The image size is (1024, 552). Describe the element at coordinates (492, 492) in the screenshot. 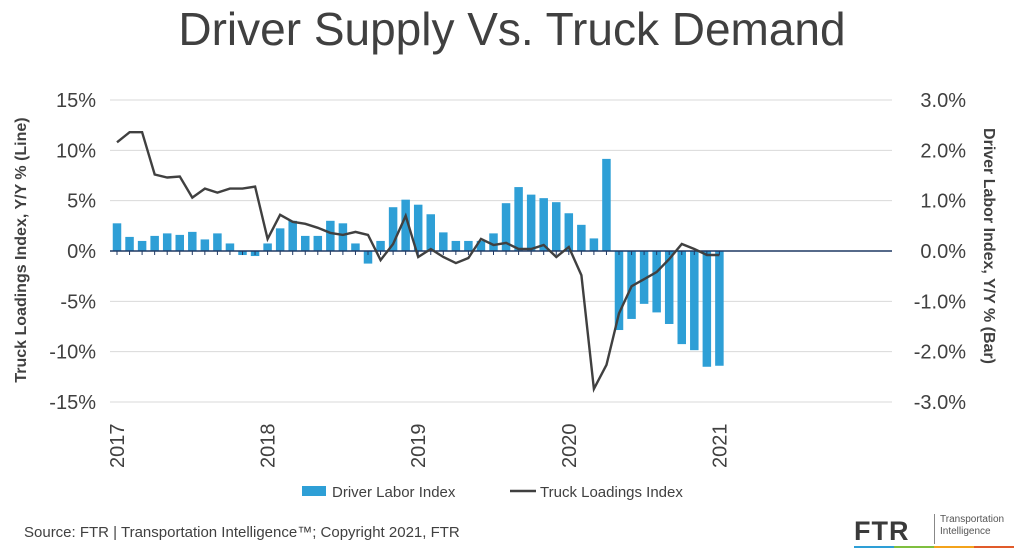

I see `legend: Driver Labor Index Truck Loadings Index` at that location.